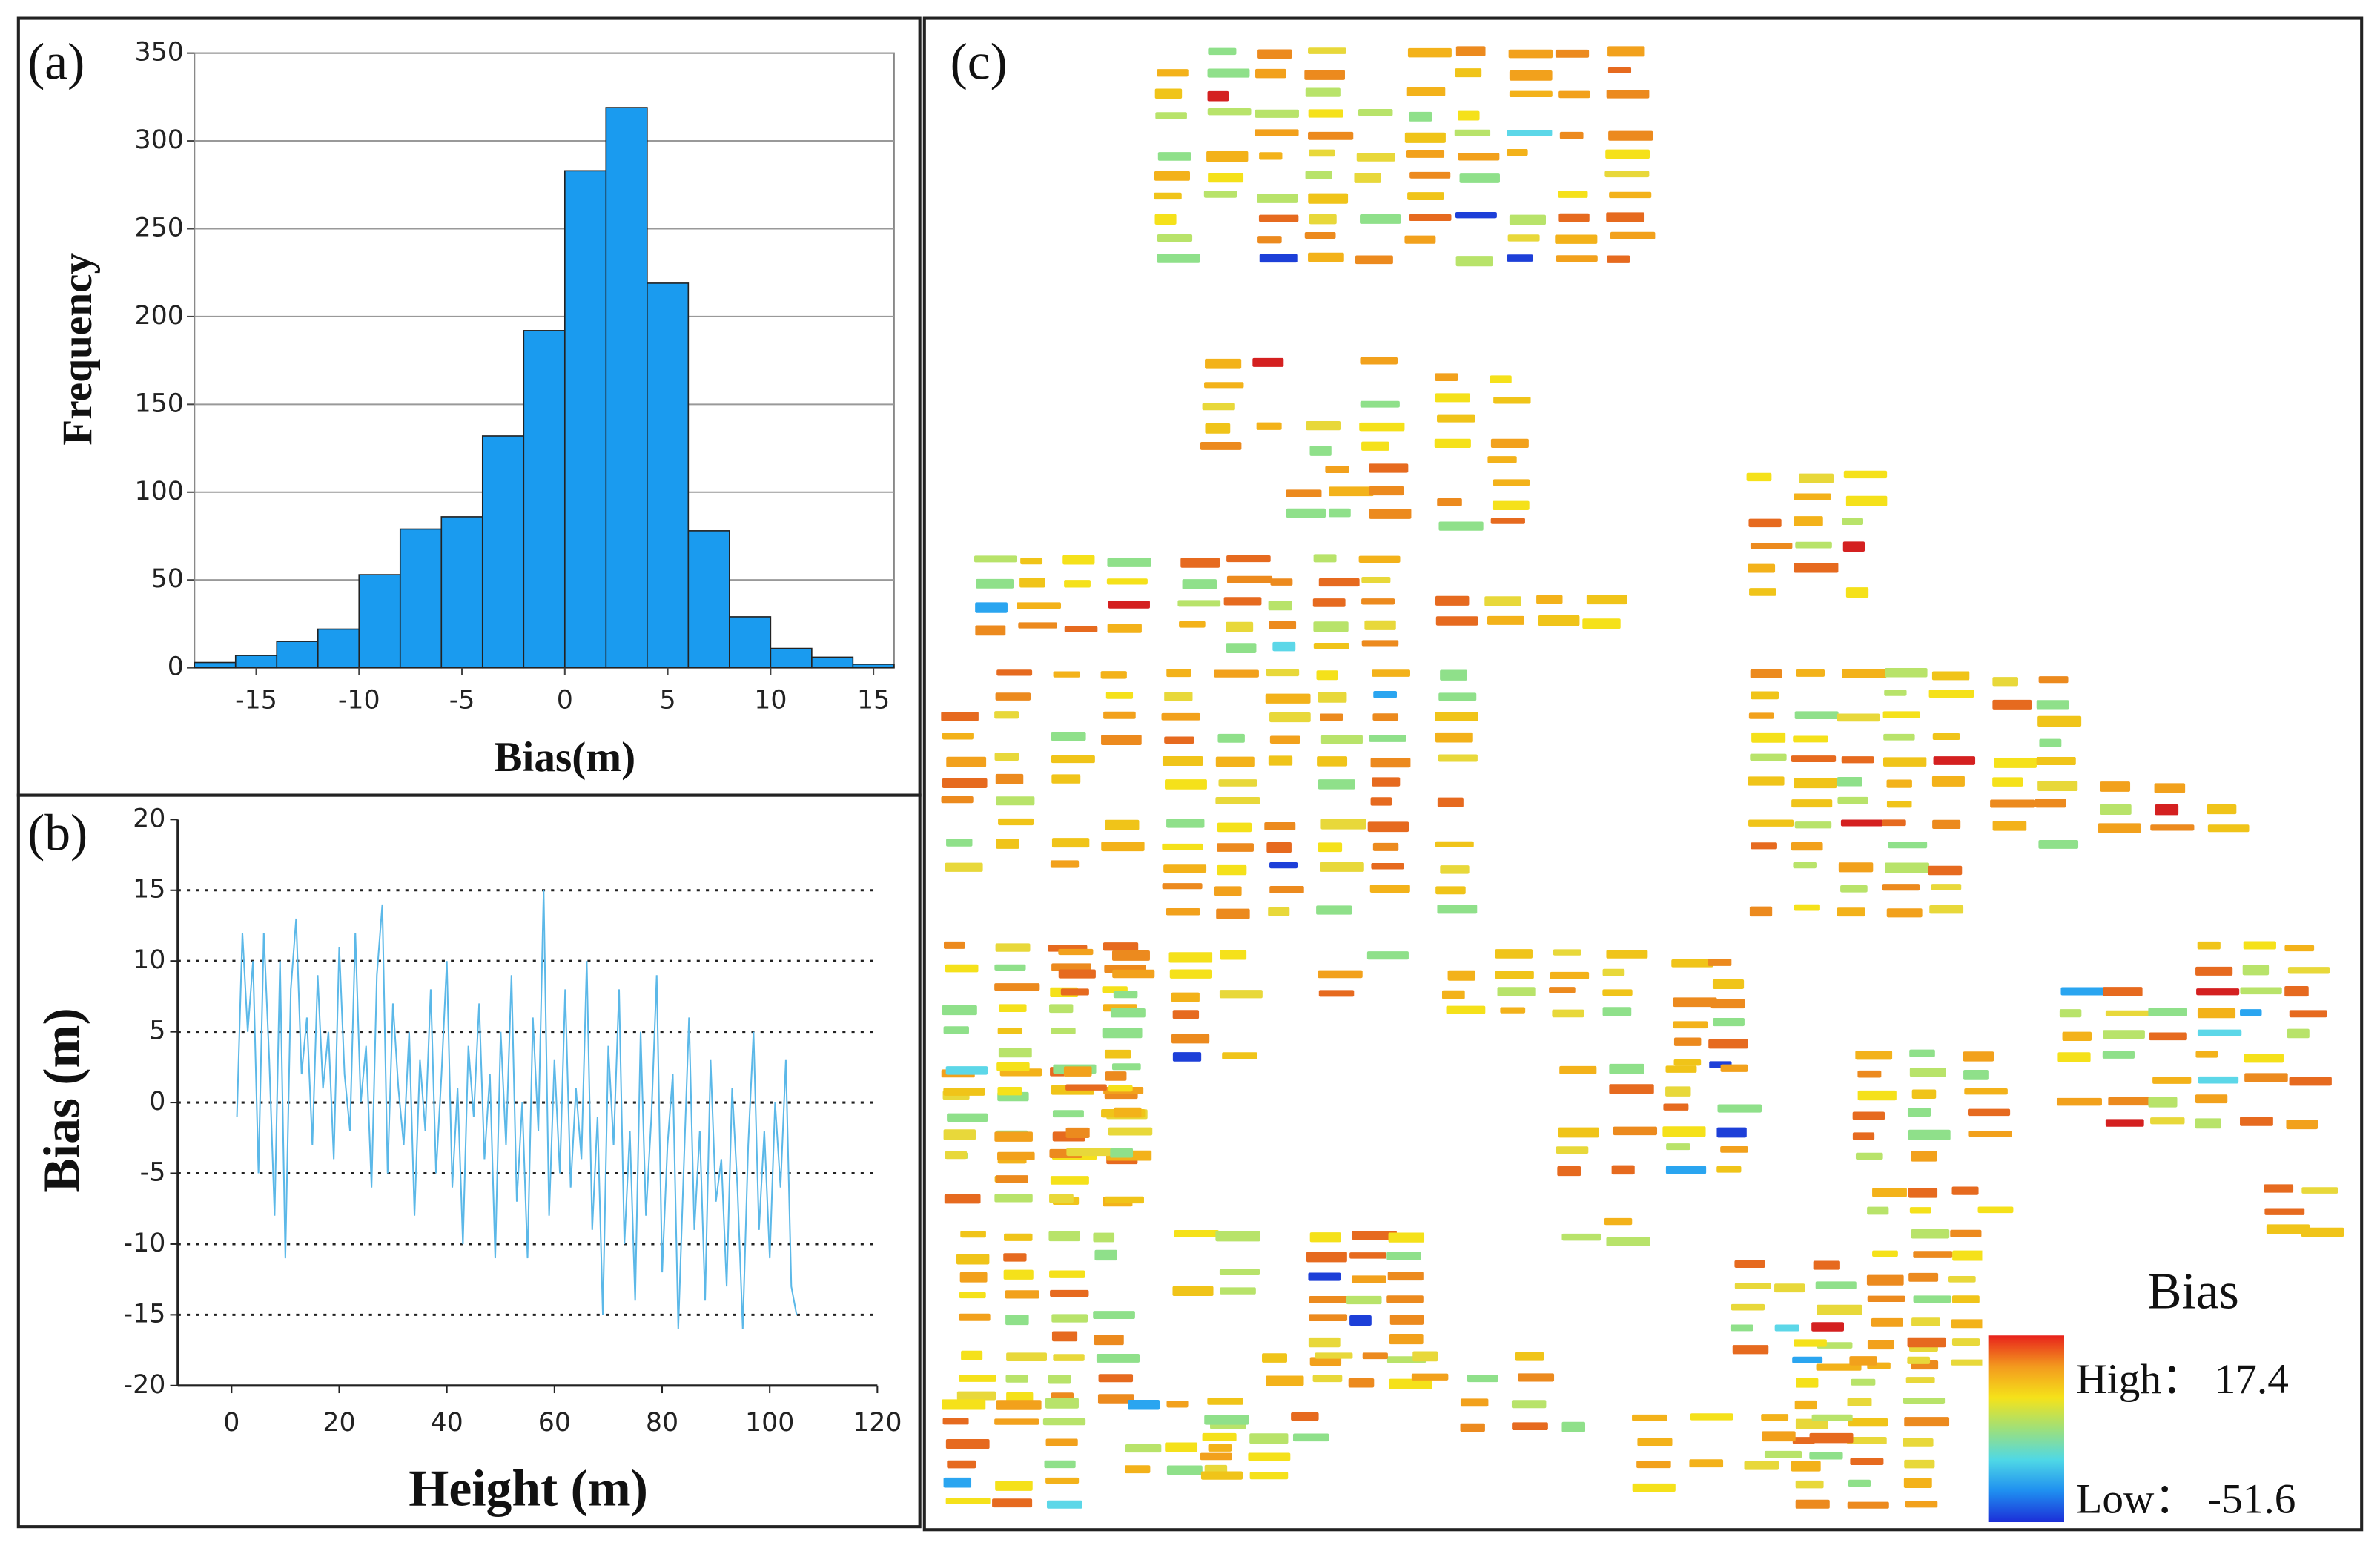 This screenshot has width=2380, height=1554. What do you see at coordinates (2026, 1429) in the screenshot?
I see `colorbar` at bounding box center [2026, 1429].